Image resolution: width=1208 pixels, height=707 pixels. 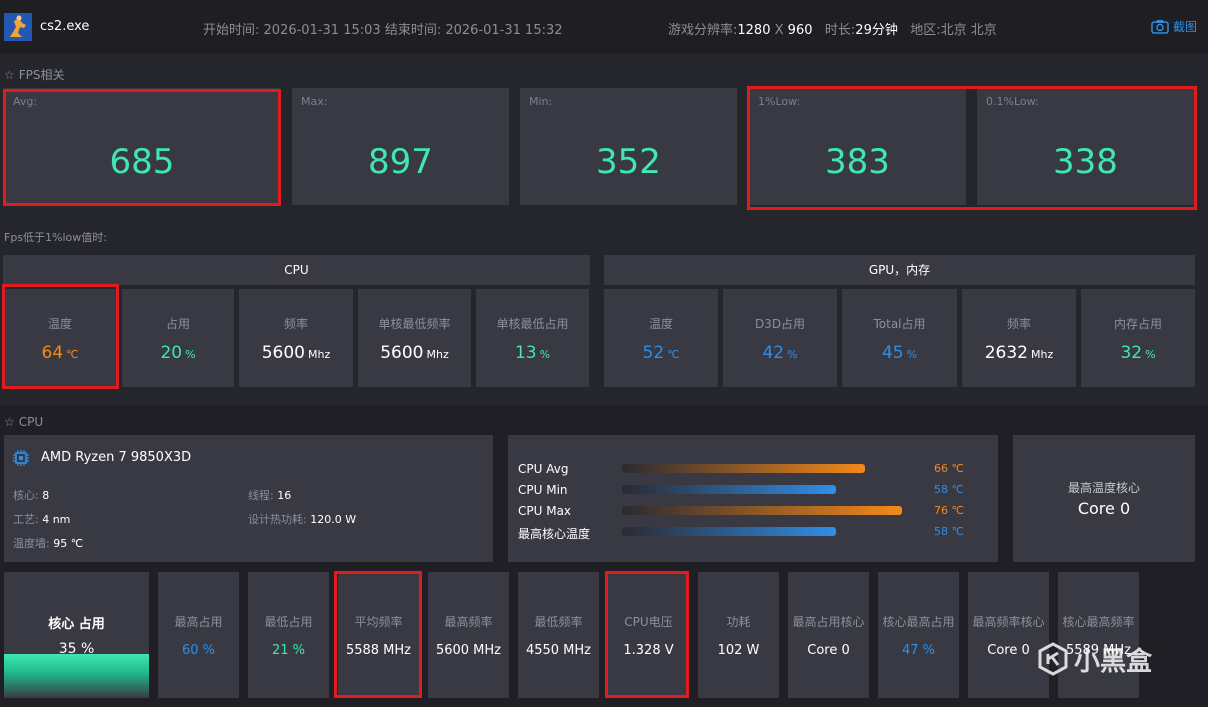 I want to click on cpu-stat: 核心最高占用 47 %, so click(x=918, y=635).